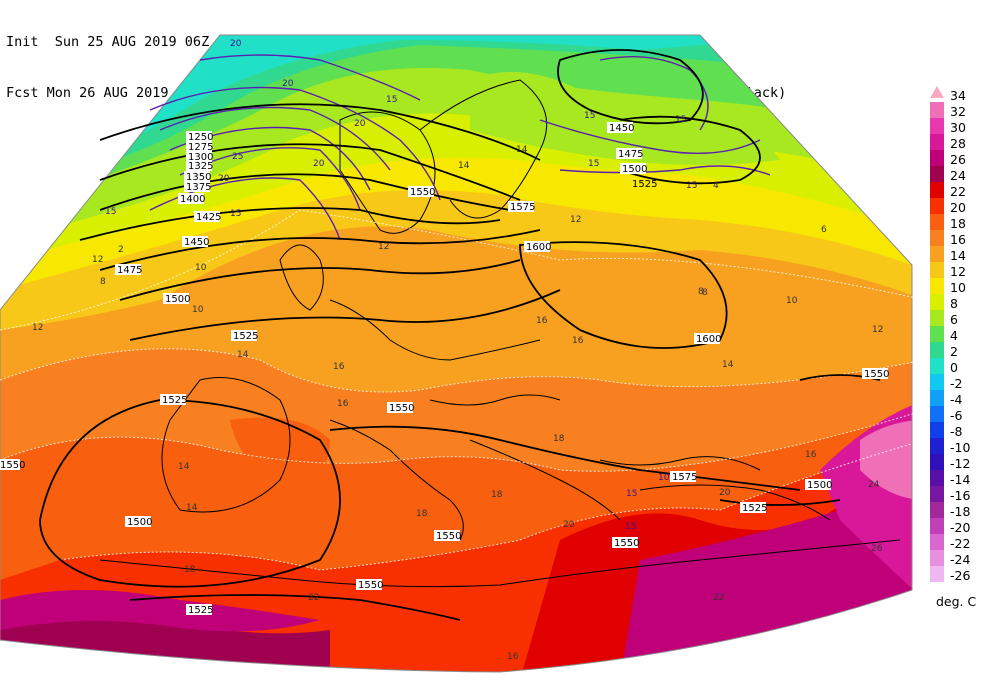  I want to click on legend-item: 26, so click(964, 158).